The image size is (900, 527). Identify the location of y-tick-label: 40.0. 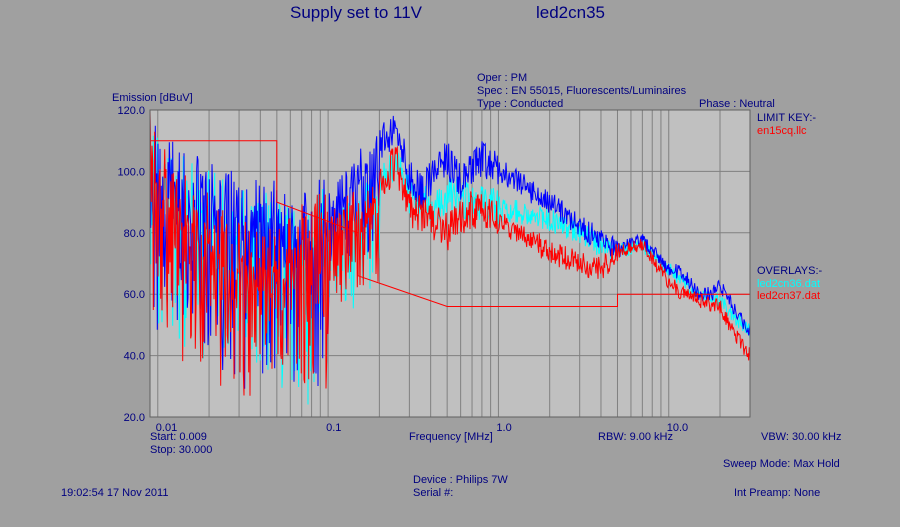
(134, 357).